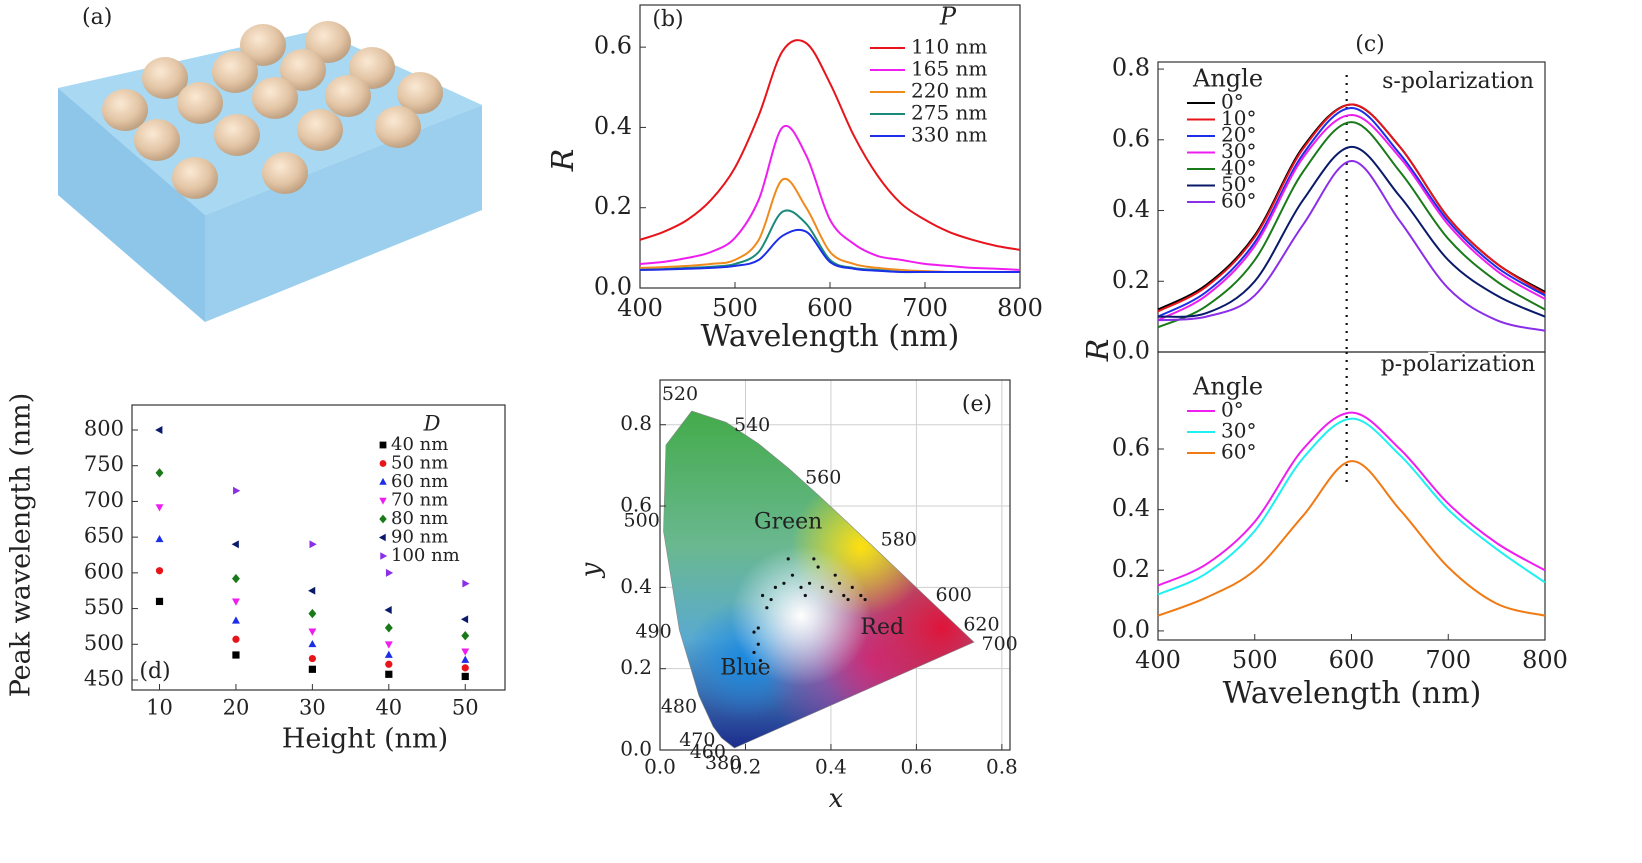 The height and width of the screenshot is (863, 1642). I want to click on legend-label: 90 nm, so click(419, 537).